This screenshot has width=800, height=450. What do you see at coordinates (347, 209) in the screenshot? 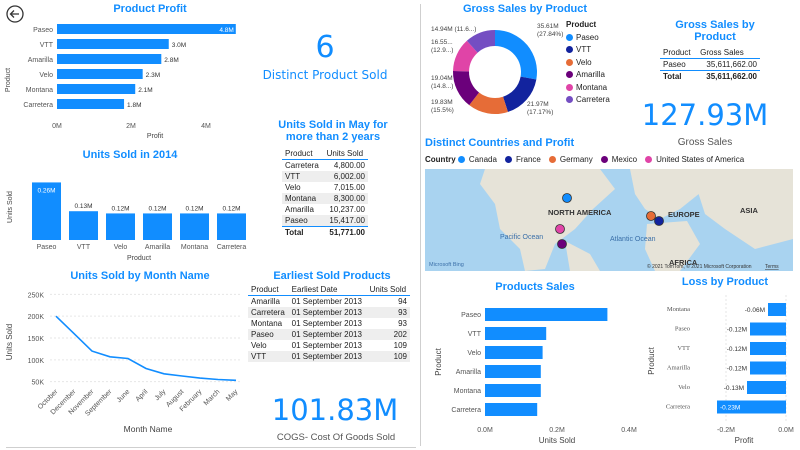
I see `table-cell: 10,237.00` at bounding box center [347, 209].